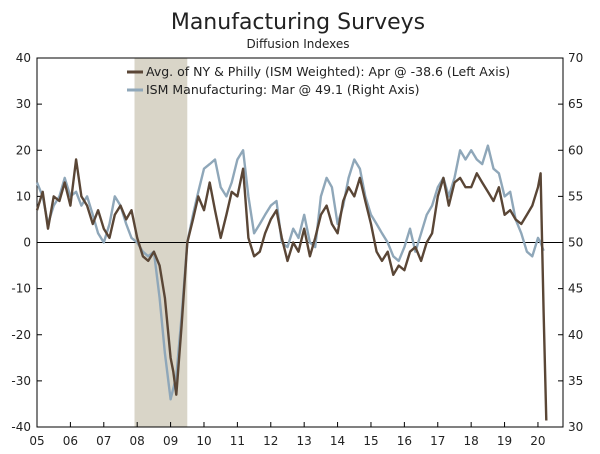  Describe the element at coordinates (575, 150) in the screenshot. I see `right-tick-label: 60` at that location.